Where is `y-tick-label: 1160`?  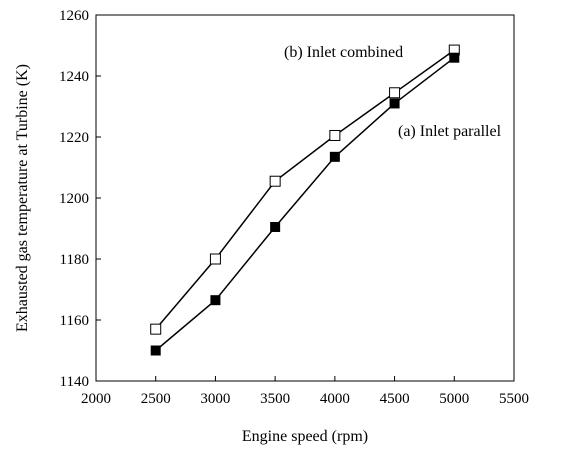
y-tick-label: 1160 is located at coordinates (74, 321).